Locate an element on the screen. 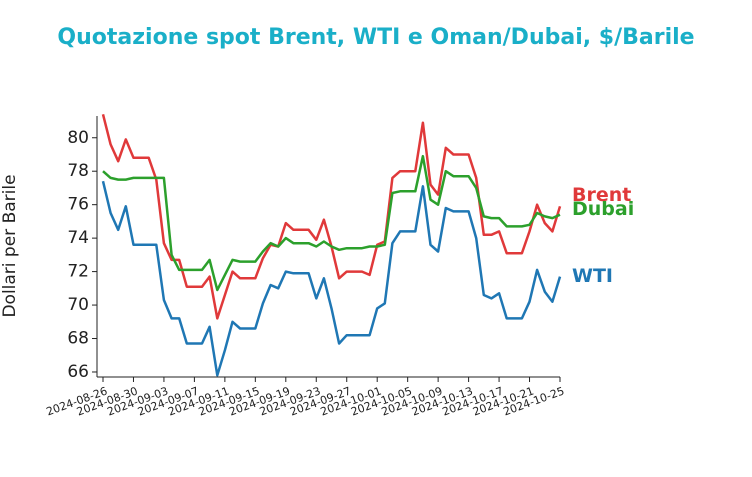 This screenshot has width=752, height=477. y-tick-label: 70 is located at coordinates (78, 305).